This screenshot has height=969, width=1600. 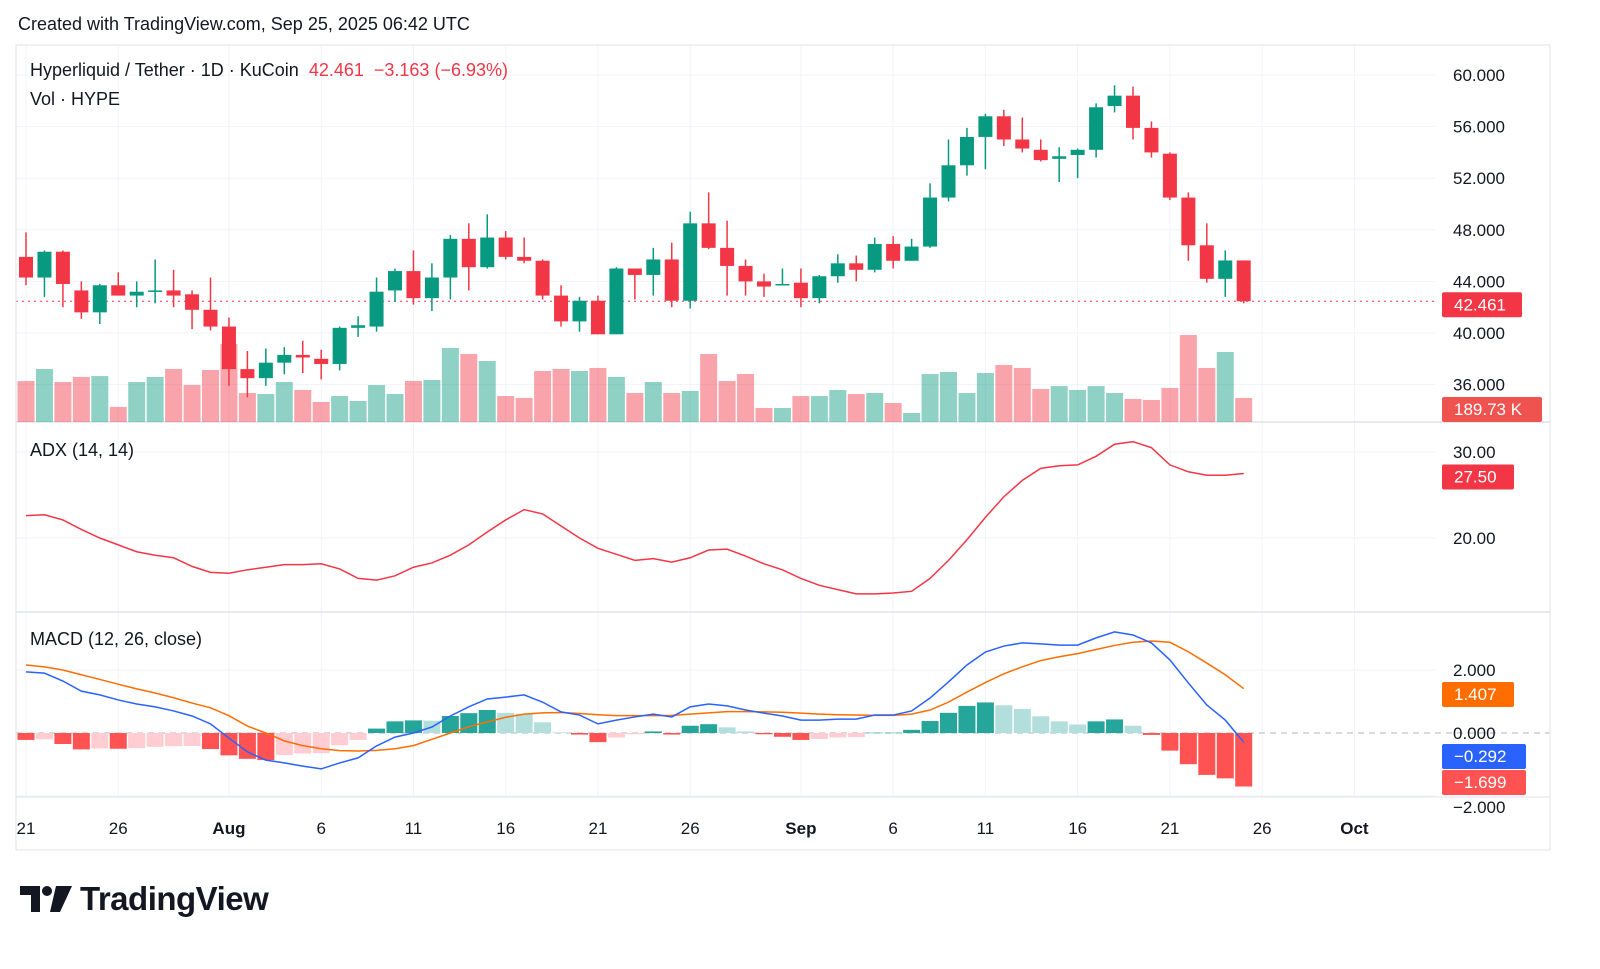 I want to click on volume-badge: 189.73 K, so click(x=1488, y=409).